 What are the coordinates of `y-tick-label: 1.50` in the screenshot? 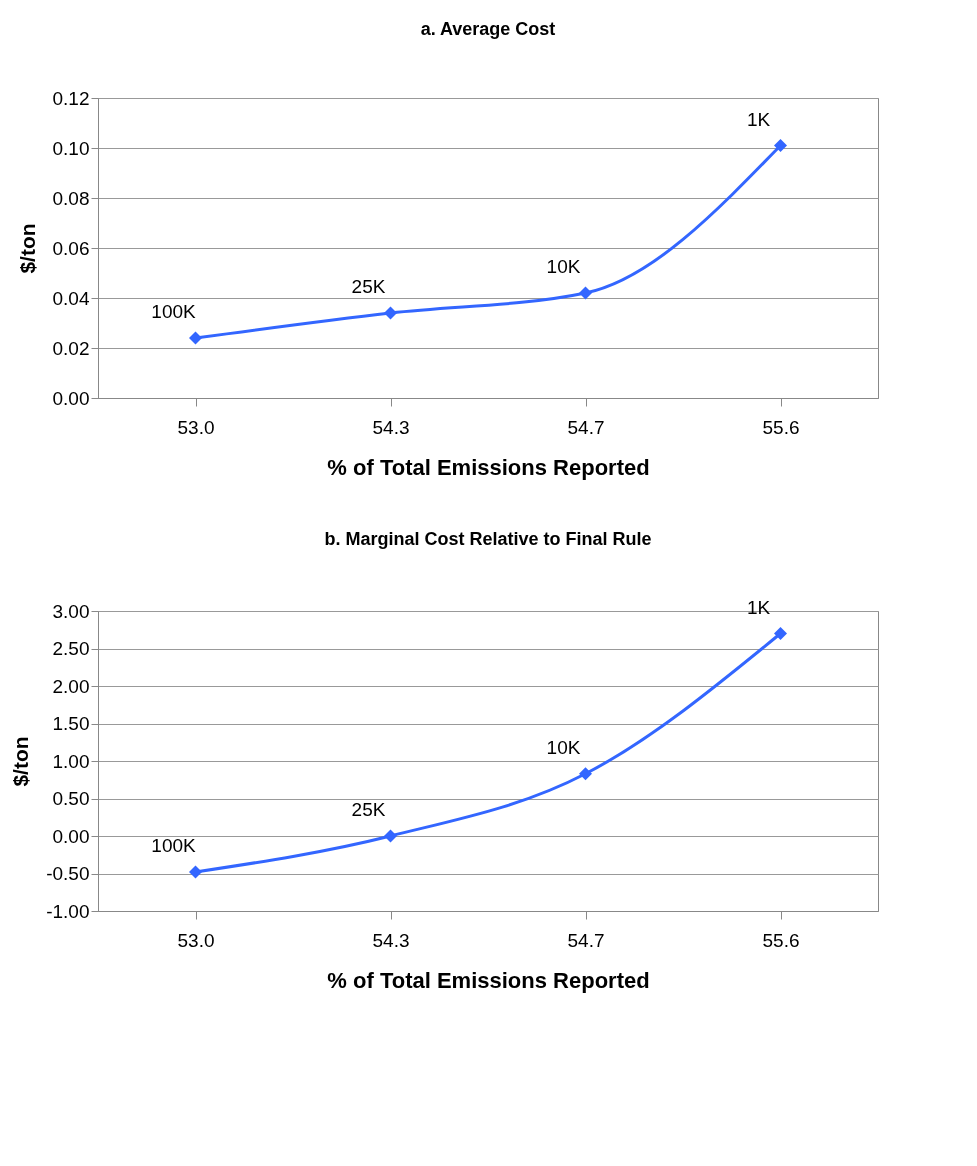 It's located at (71, 723).